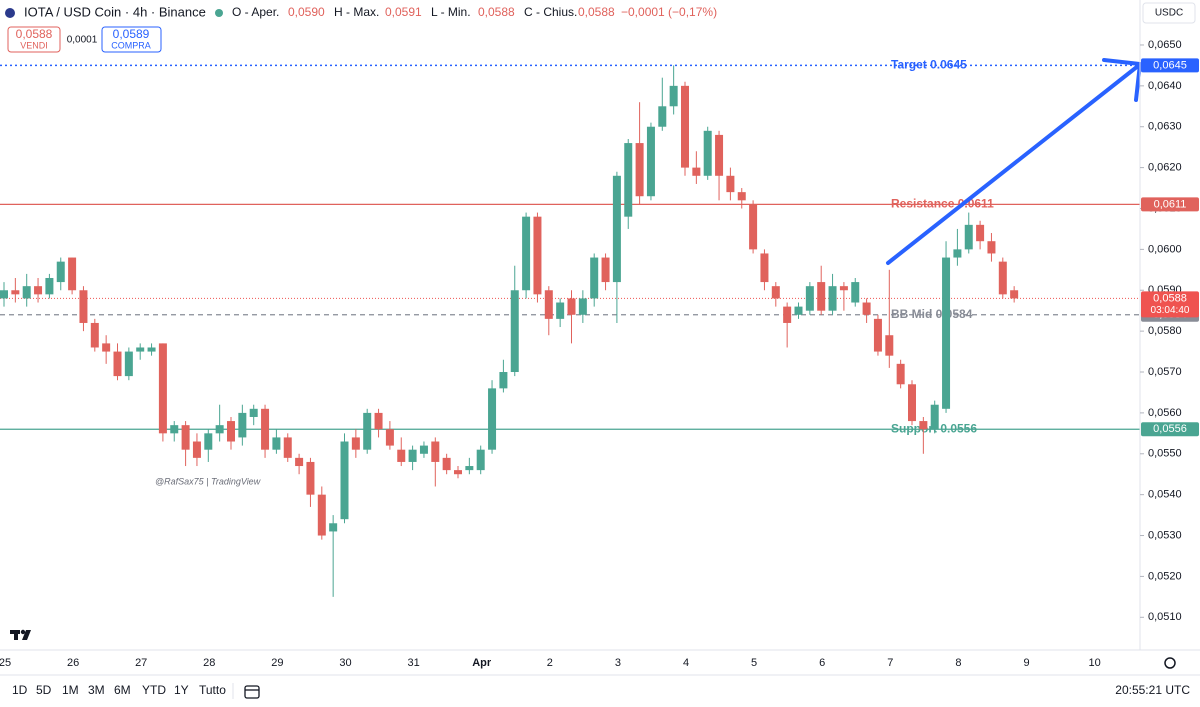 The image size is (1200, 707). Describe the element at coordinates (252, 692) in the screenshot. I see `calendar-button` at that location.